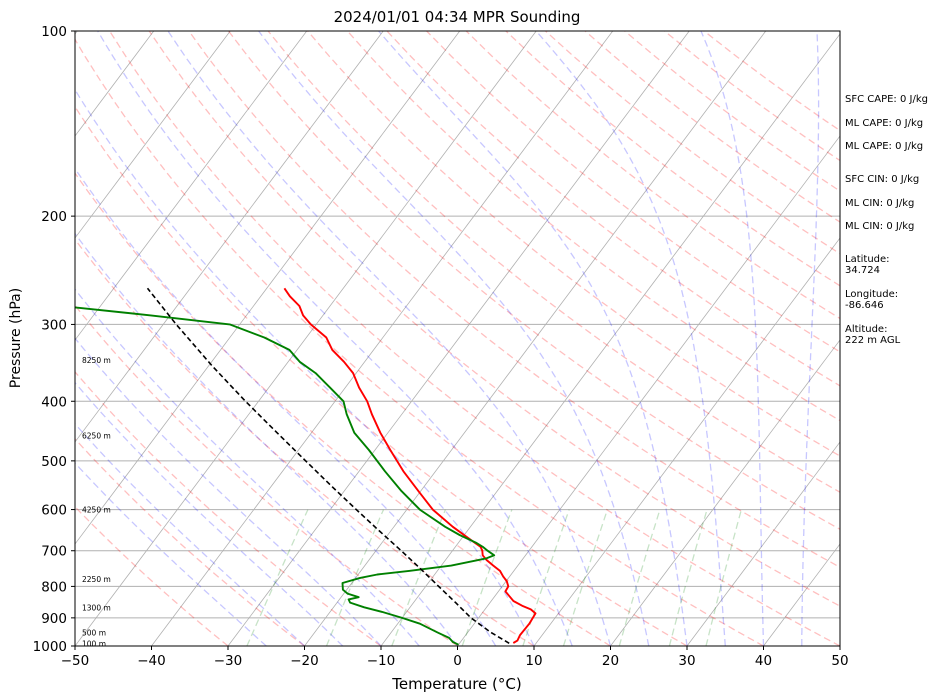 The image size is (947, 700). What do you see at coordinates (54, 552) in the screenshot?
I see `y-tick-label: 700` at bounding box center [54, 552].